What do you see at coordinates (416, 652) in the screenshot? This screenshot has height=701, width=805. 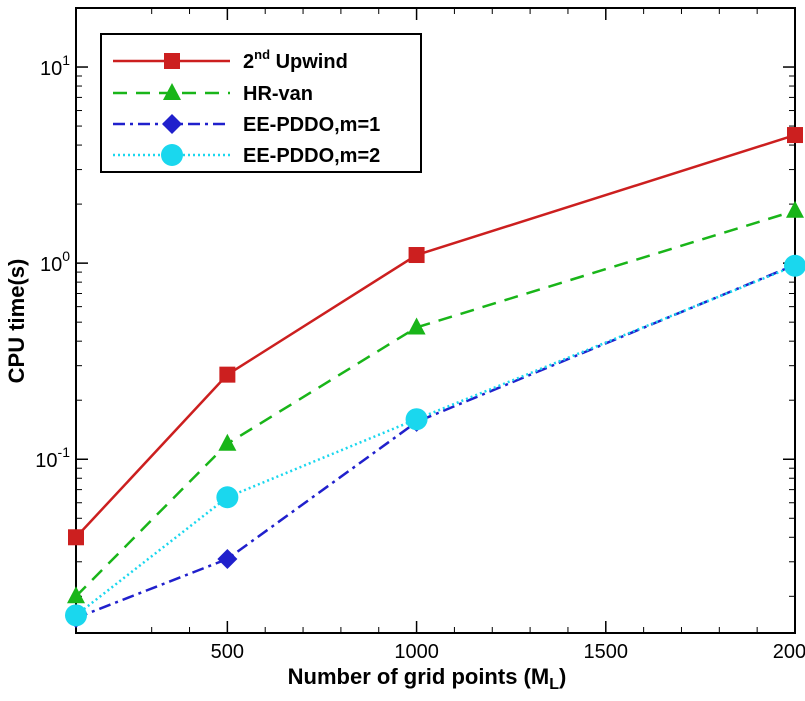 I see `x-tick-label: 1000` at bounding box center [416, 652].